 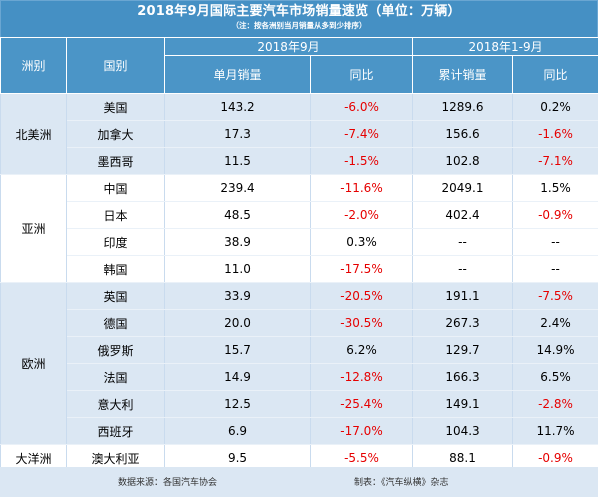 What do you see at coordinates (462, 323) in the screenshot?
I see `cumulative-sales-cell: 267.3` at bounding box center [462, 323].